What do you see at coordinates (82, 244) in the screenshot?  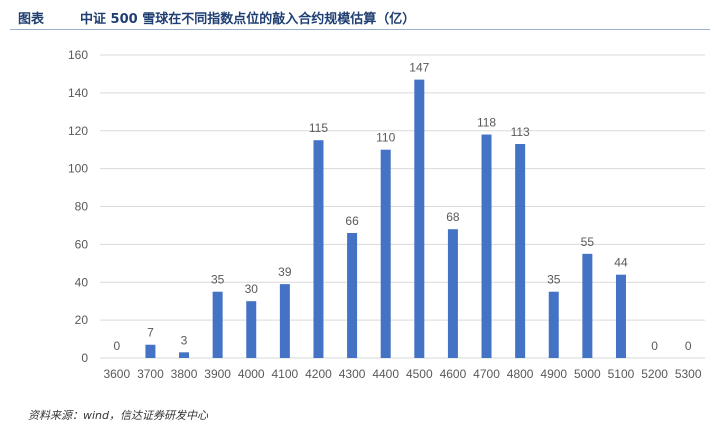 I see `y-tick-label: 60` at bounding box center [82, 244].